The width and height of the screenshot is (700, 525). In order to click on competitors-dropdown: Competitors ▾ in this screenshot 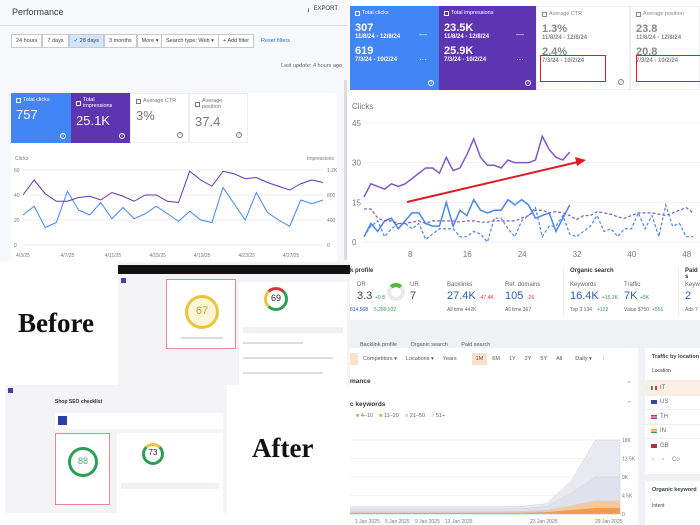, I will do `click(380, 359)`.